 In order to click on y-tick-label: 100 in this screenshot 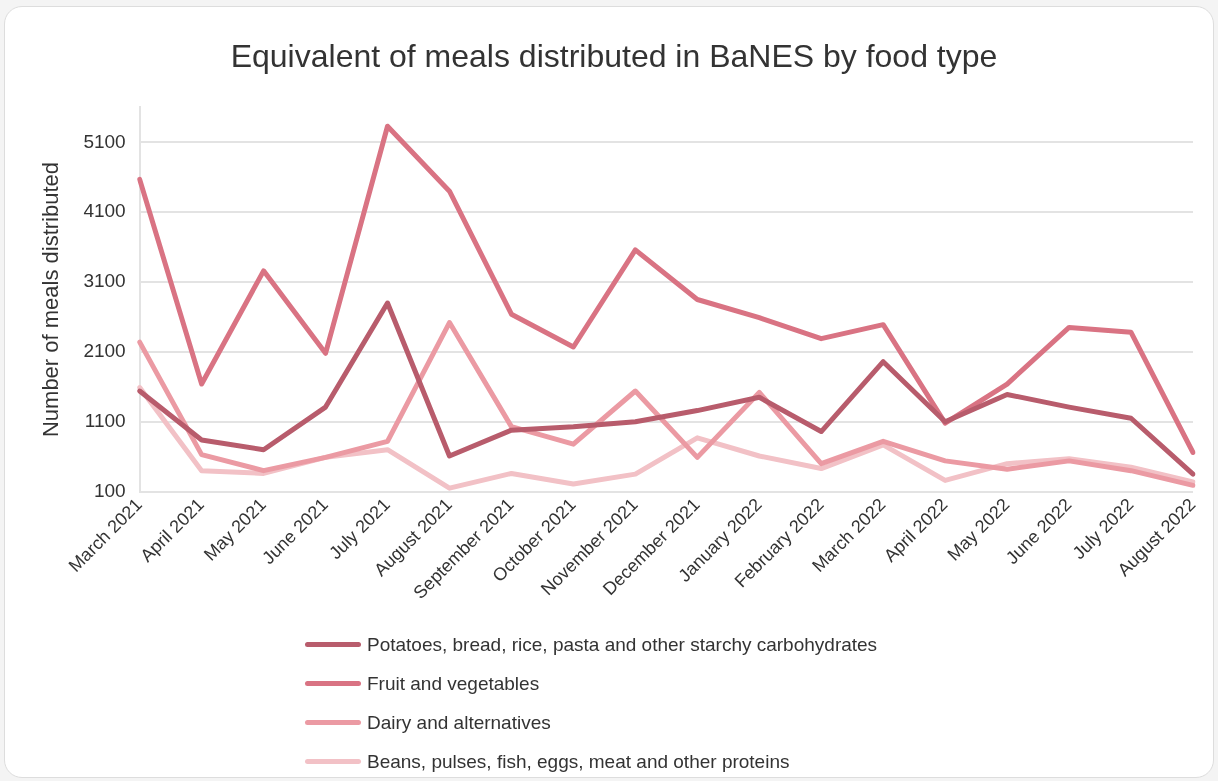, I will do `click(109, 490)`.